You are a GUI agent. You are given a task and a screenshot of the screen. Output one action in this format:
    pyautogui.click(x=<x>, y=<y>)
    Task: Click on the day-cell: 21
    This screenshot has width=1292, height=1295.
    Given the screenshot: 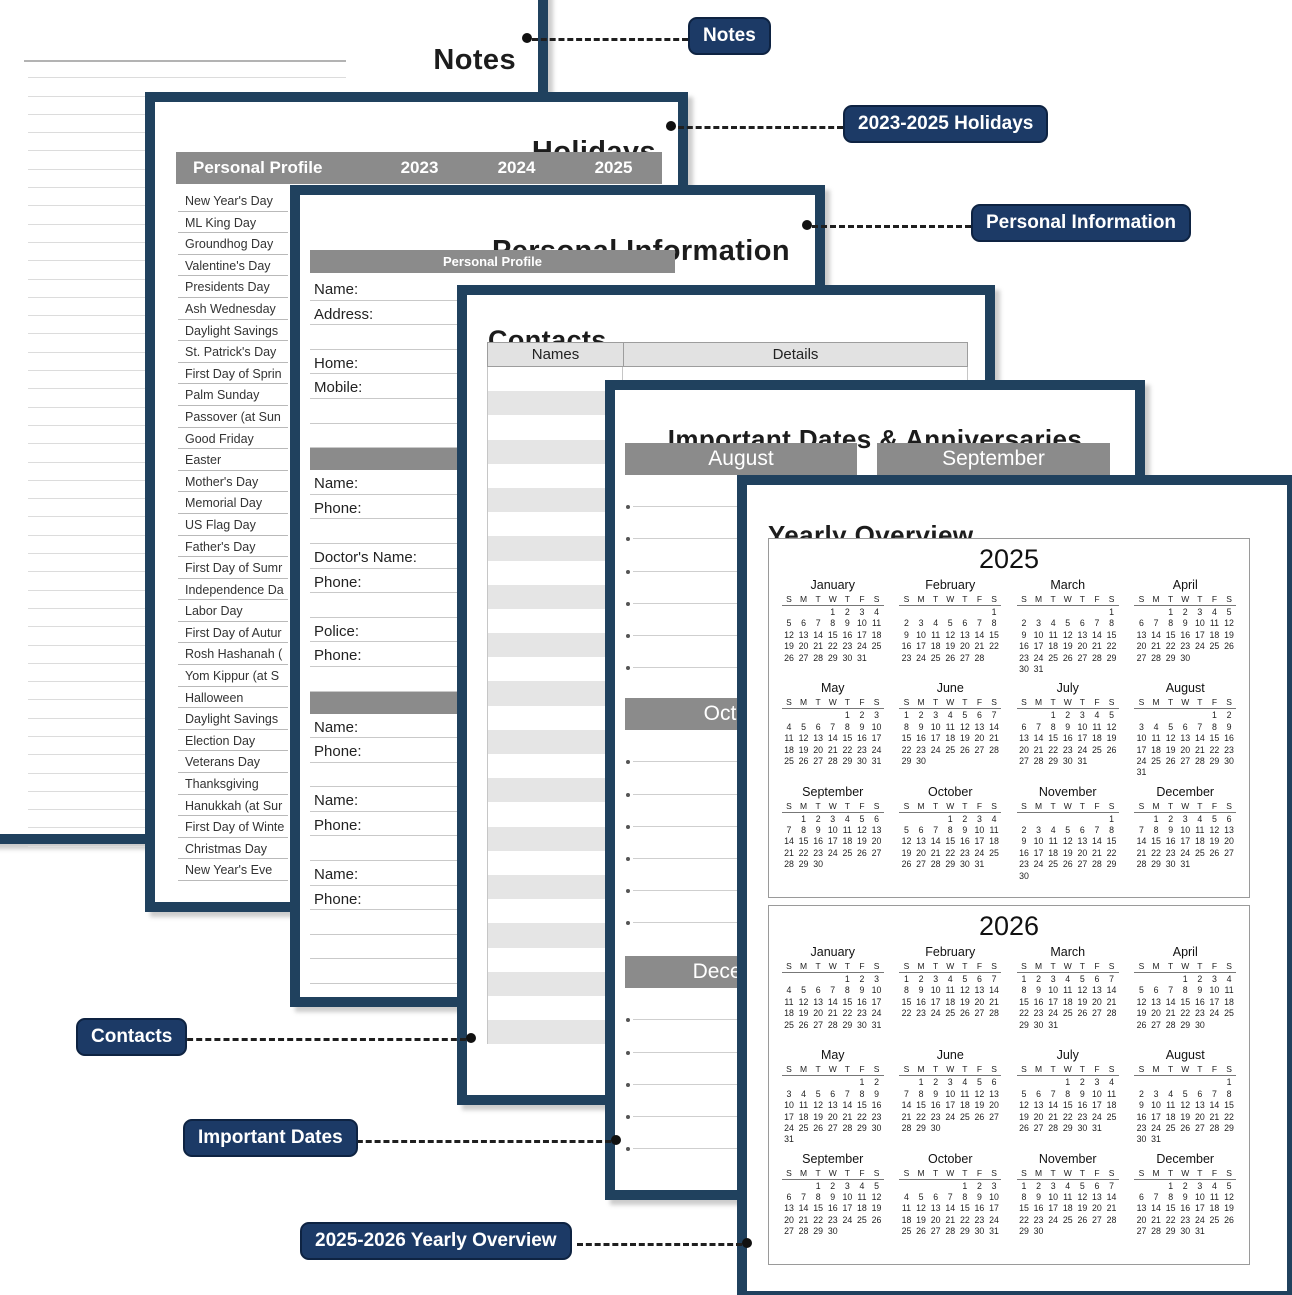 What is the action you would take?
    pyautogui.click(x=1038, y=749)
    